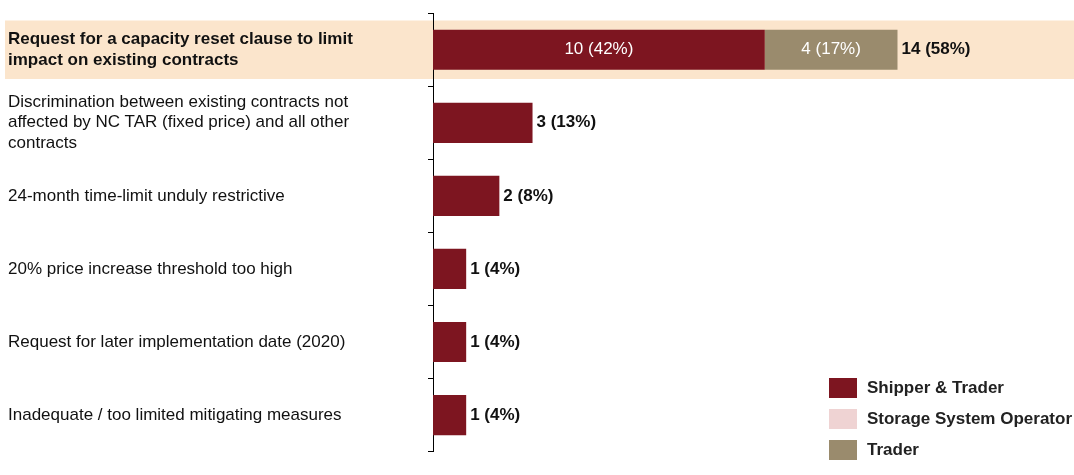 The width and height of the screenshot is (1074, 475). What do you see at coordinates (935, 387) in the screenshot?
I see `legend-label: Shipper & Trader` at bounding box center [935, 387].